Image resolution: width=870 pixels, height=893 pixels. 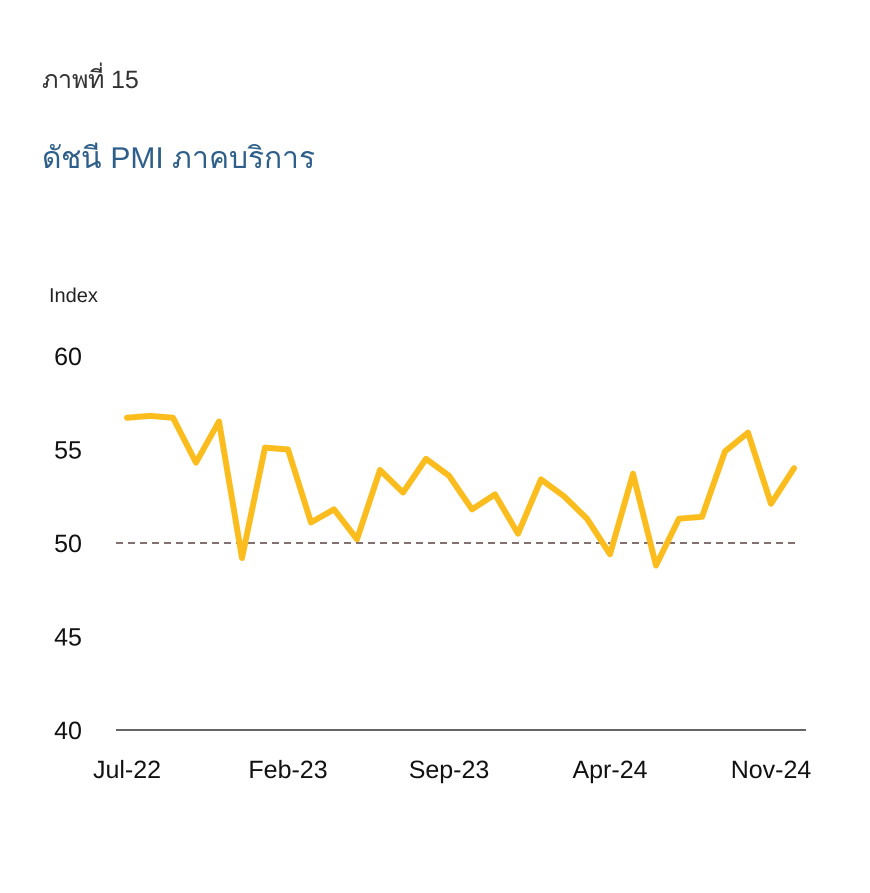 I want to click on x-tick-label: Jul-22, so click(x=127, y=770).